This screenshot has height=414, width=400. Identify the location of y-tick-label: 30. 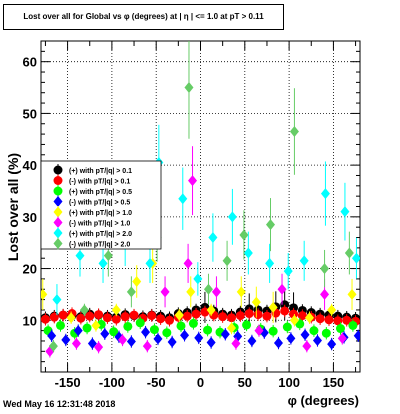
(30, 217).